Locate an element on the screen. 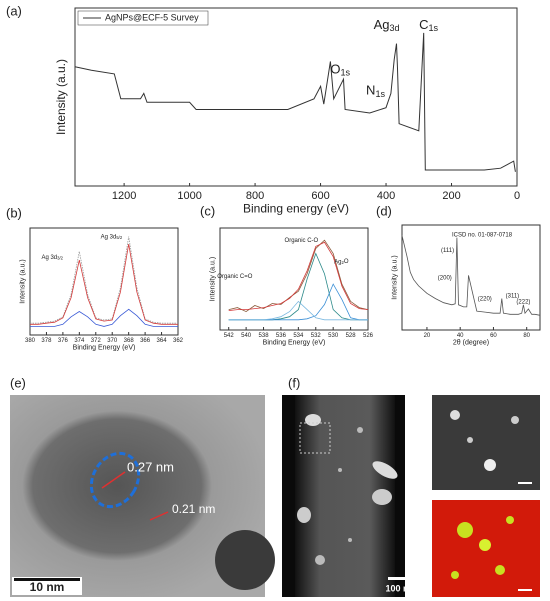  x-axis-label: Binding energy (eV) is located at coordinates (296, 208).